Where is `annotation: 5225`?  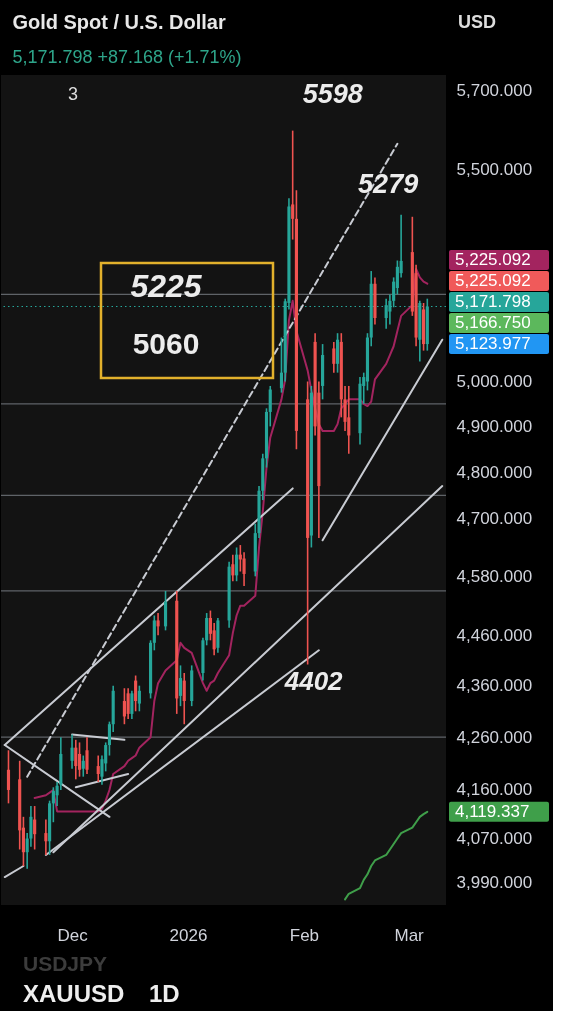
annotation: 5225 is located at coordinates (166, 286).